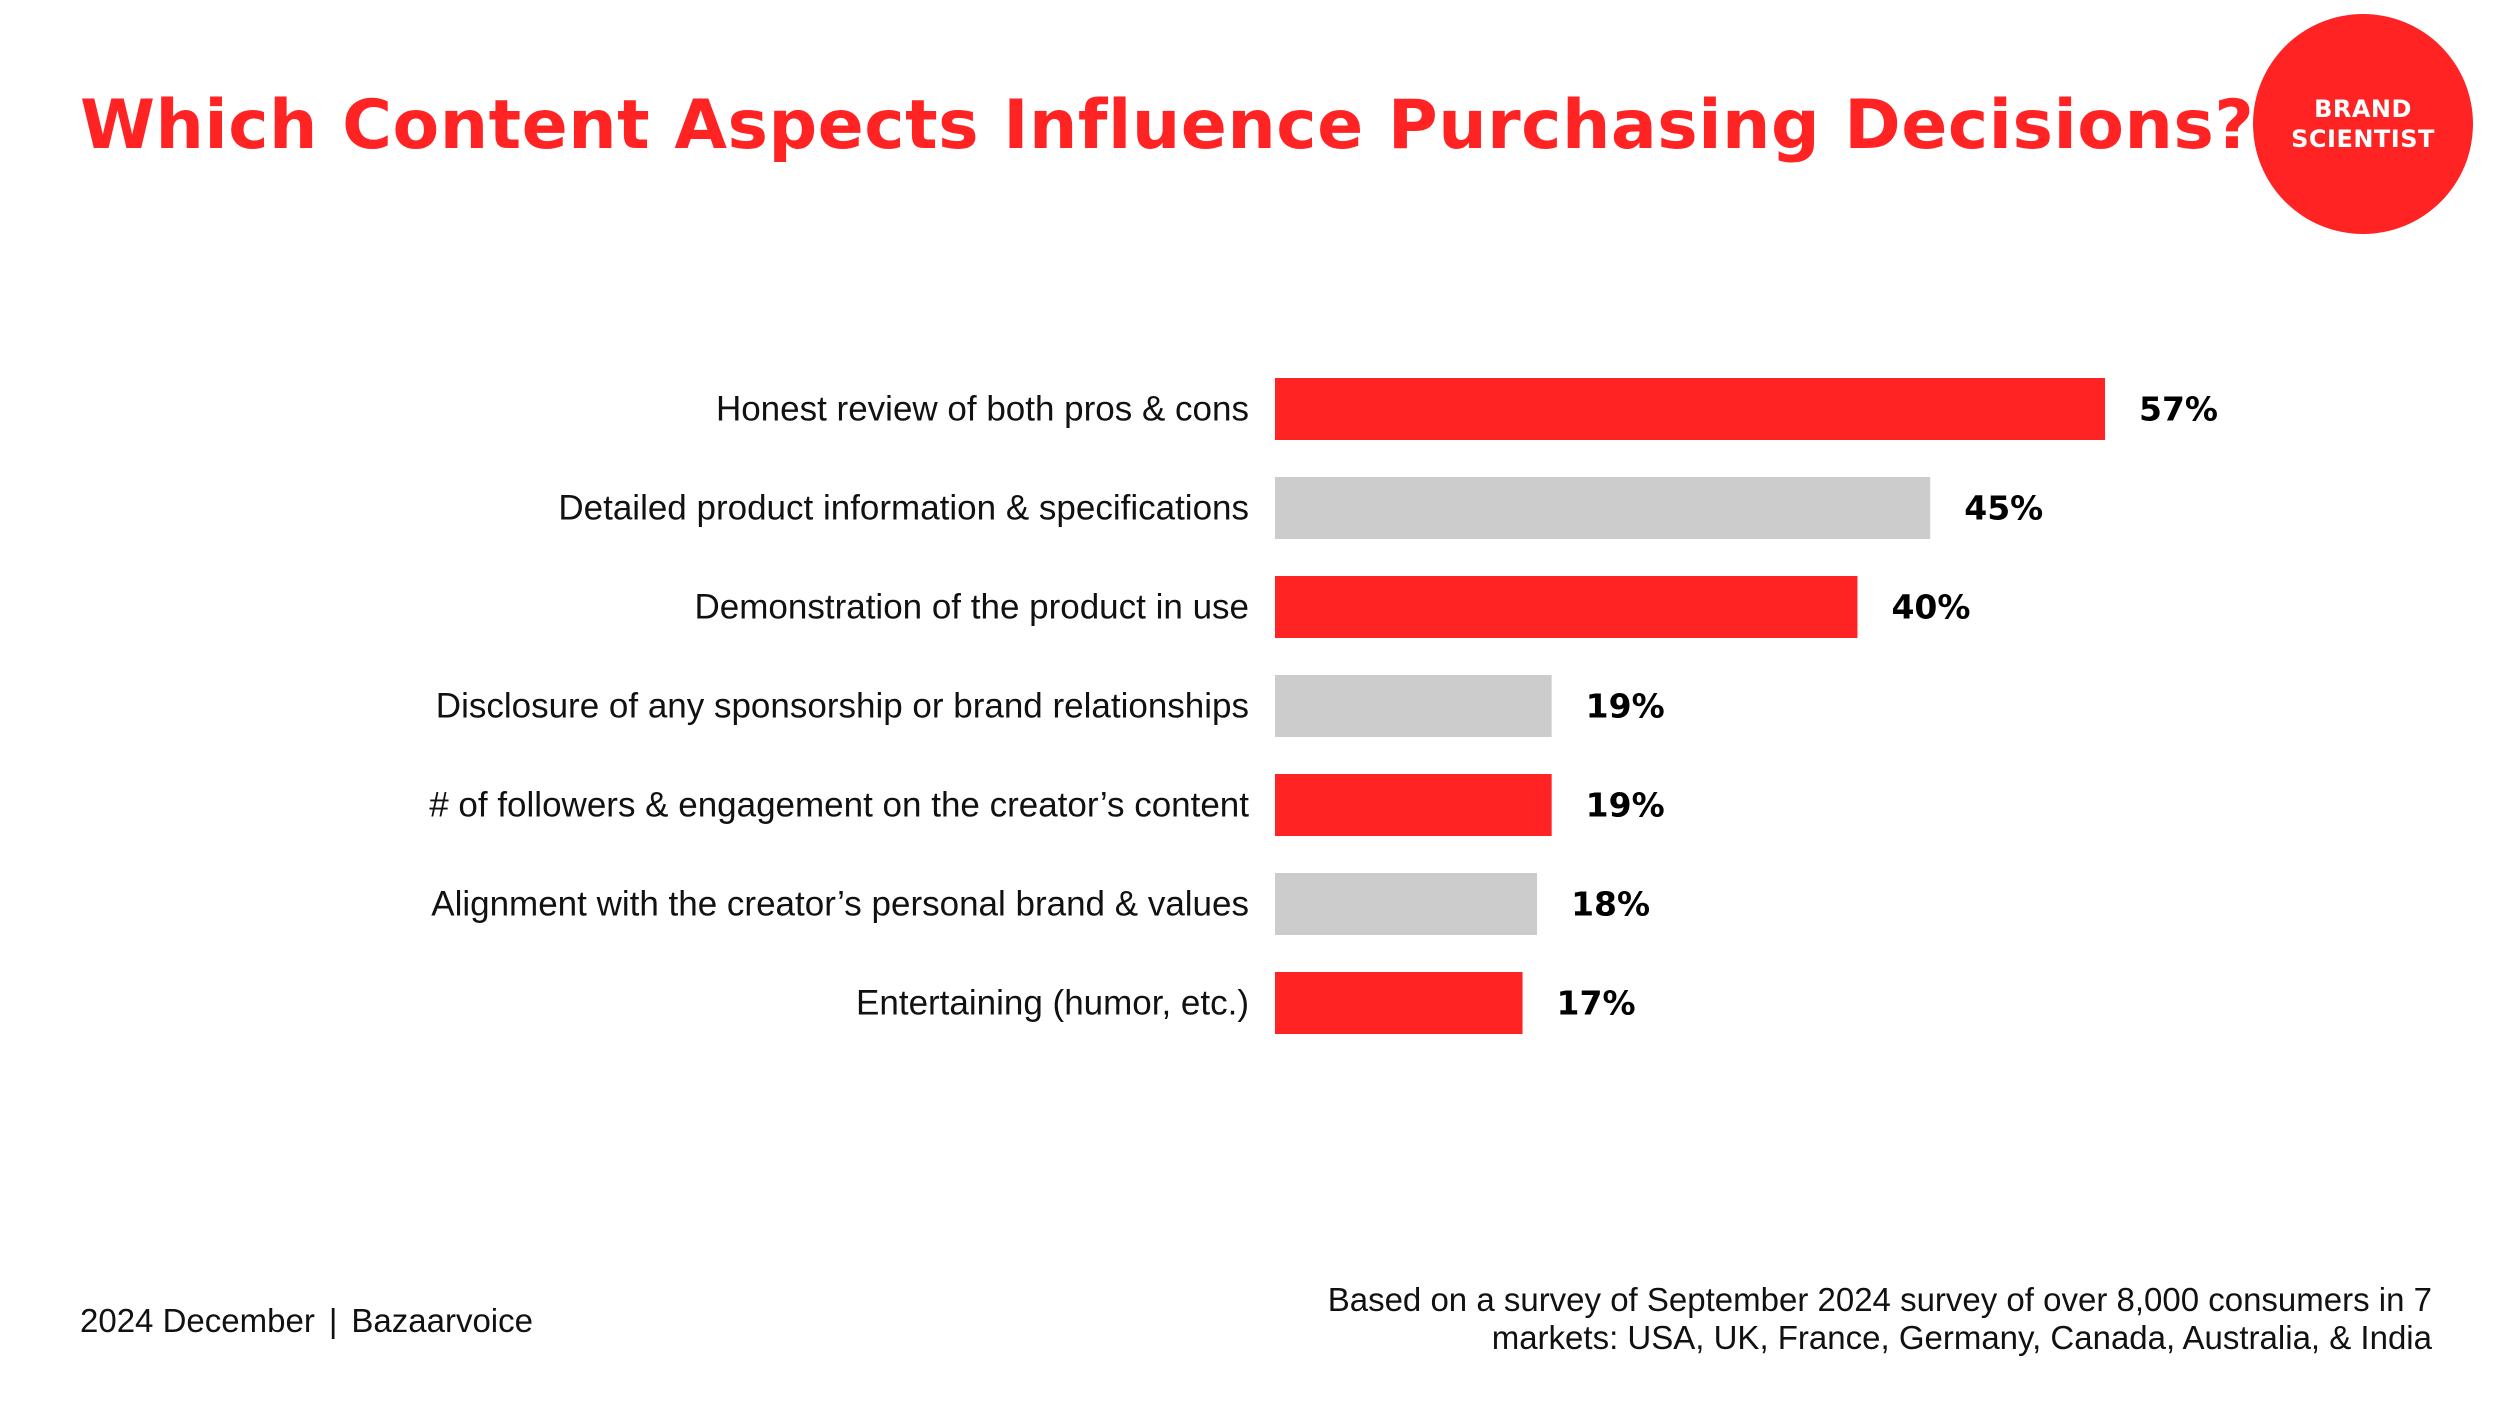 This screenshot has width=2500, height=1406. I want to click on category-label: Honest review of both pros & cons, so click(982, 409).